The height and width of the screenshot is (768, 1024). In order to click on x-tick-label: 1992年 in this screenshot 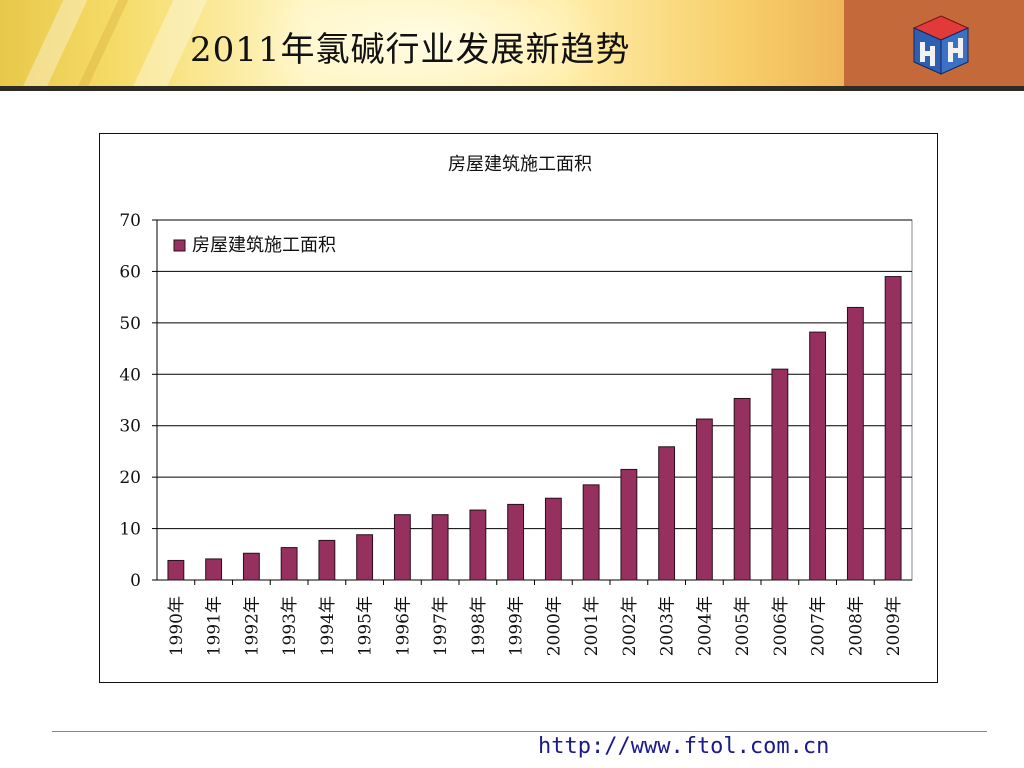, I will do `click(252, 626)`.